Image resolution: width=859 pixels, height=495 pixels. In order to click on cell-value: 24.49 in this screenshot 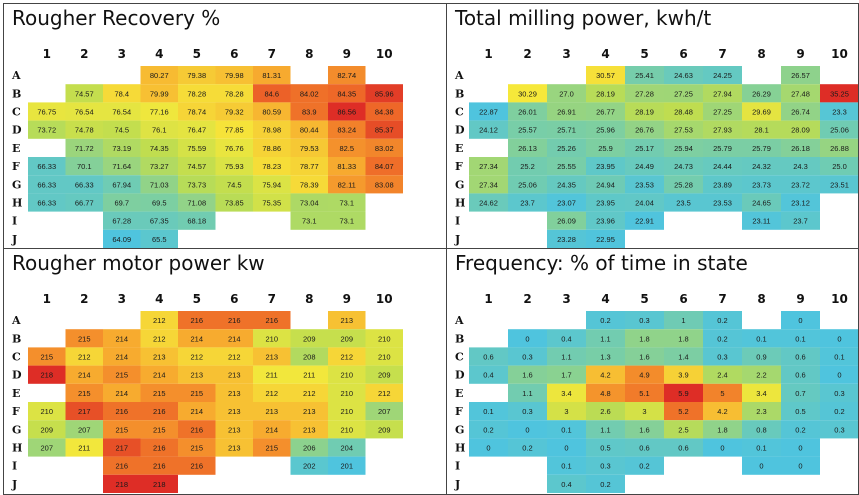, I will do `click(644, 166)`.